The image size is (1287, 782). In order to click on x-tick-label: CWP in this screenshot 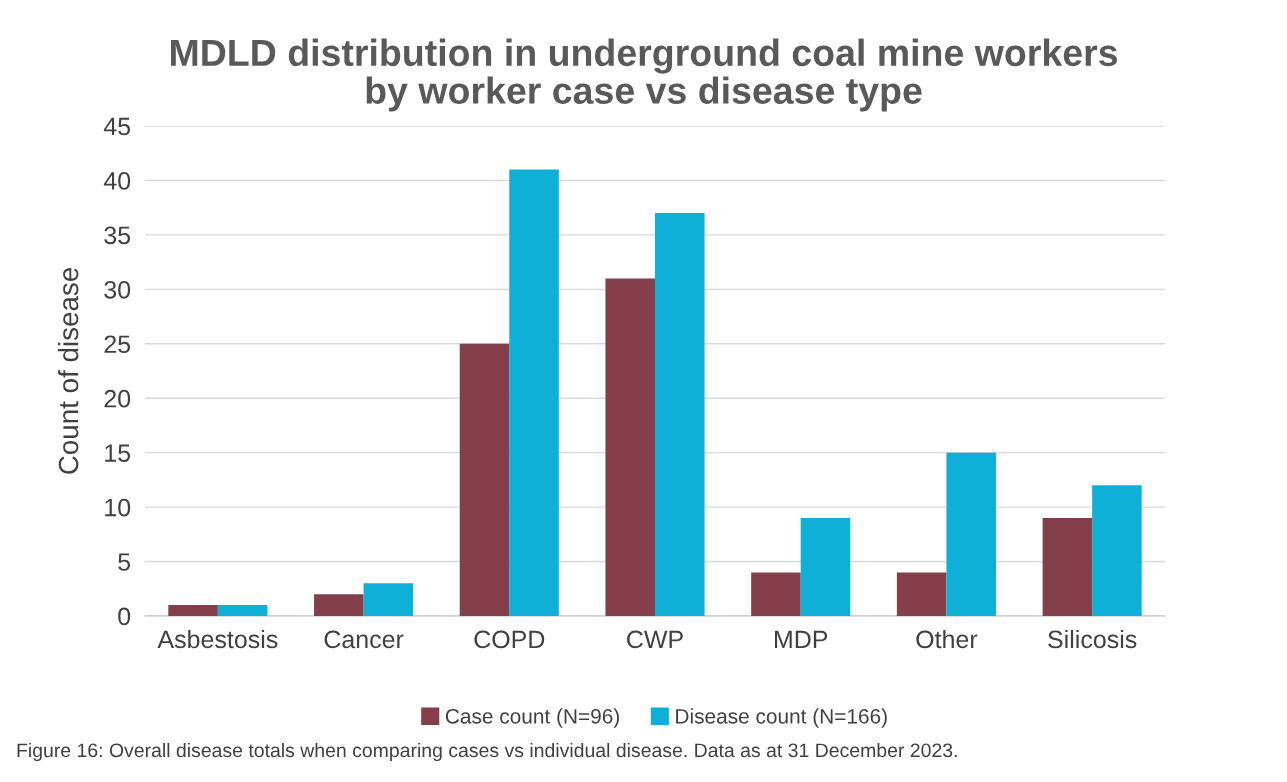, I will do `click(655, 639)`.